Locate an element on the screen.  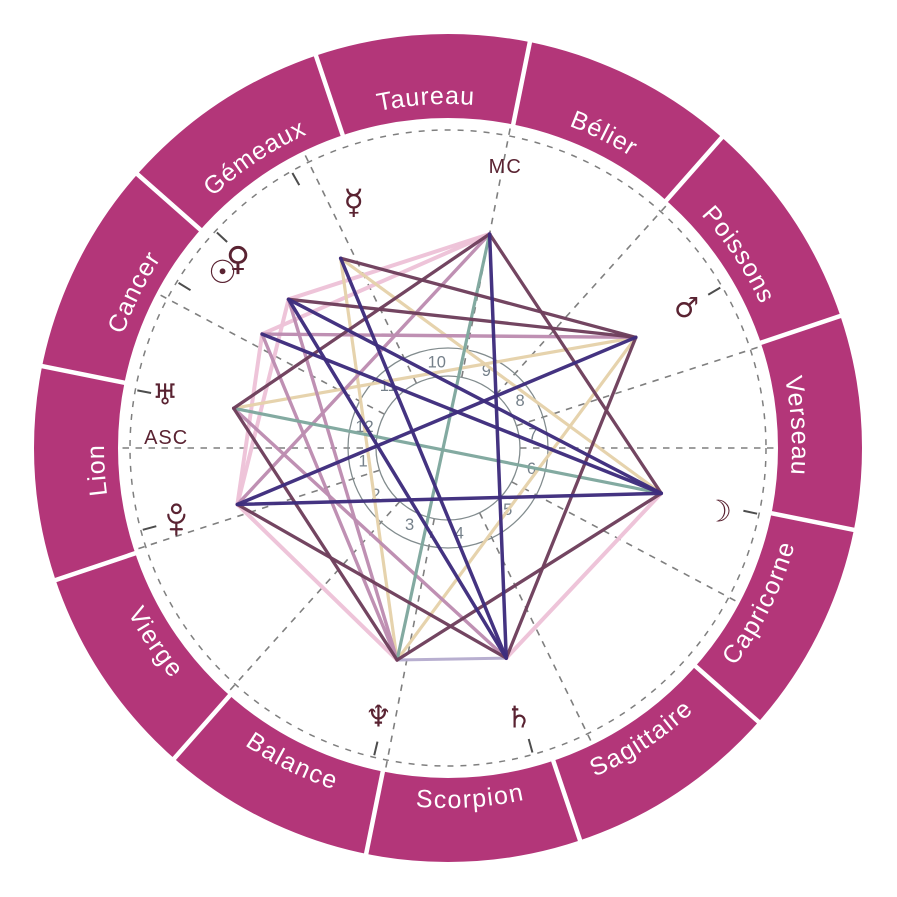
aspect-uranus-saturne-trine is located at coordinates (369, 533).